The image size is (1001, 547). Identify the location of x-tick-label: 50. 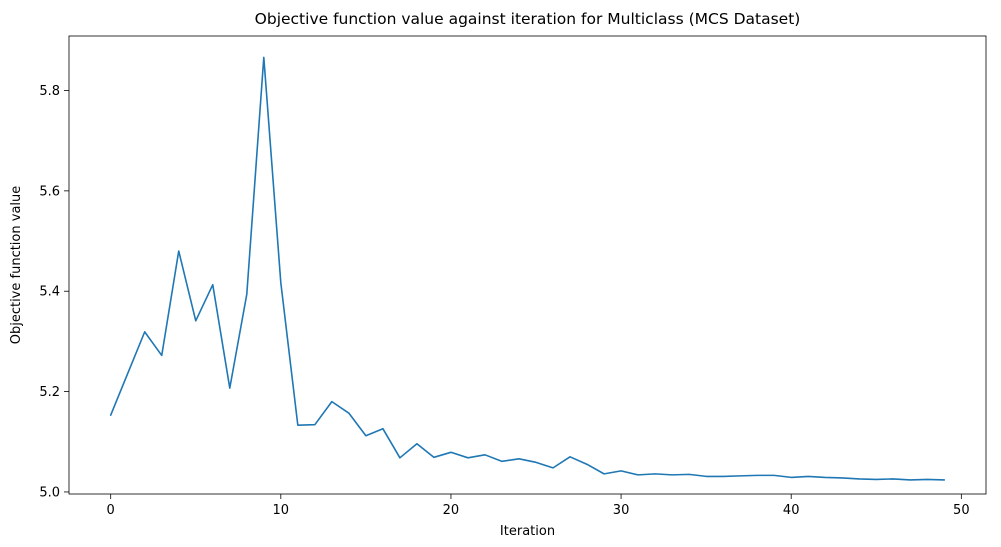
(961, 510).